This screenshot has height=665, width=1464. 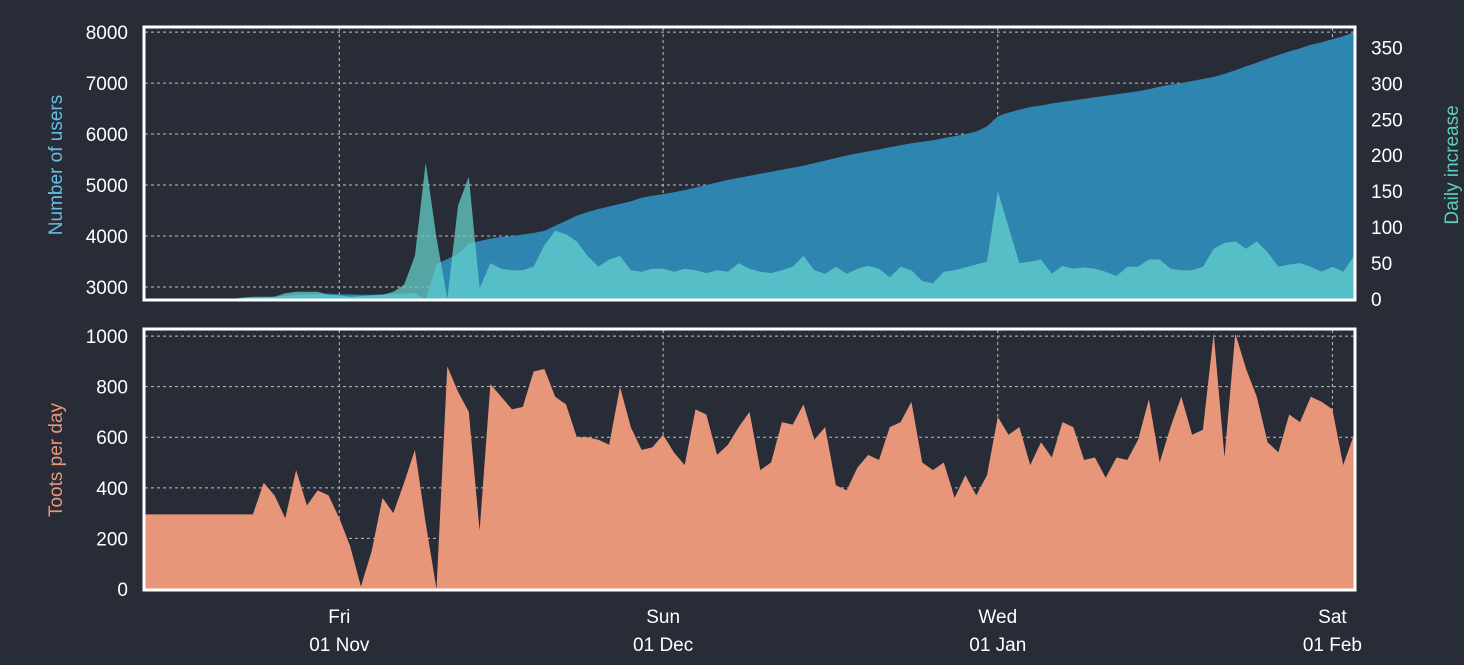 I want to click on y-right-axis-label: Daily increase, so click(x=1452, y=164).